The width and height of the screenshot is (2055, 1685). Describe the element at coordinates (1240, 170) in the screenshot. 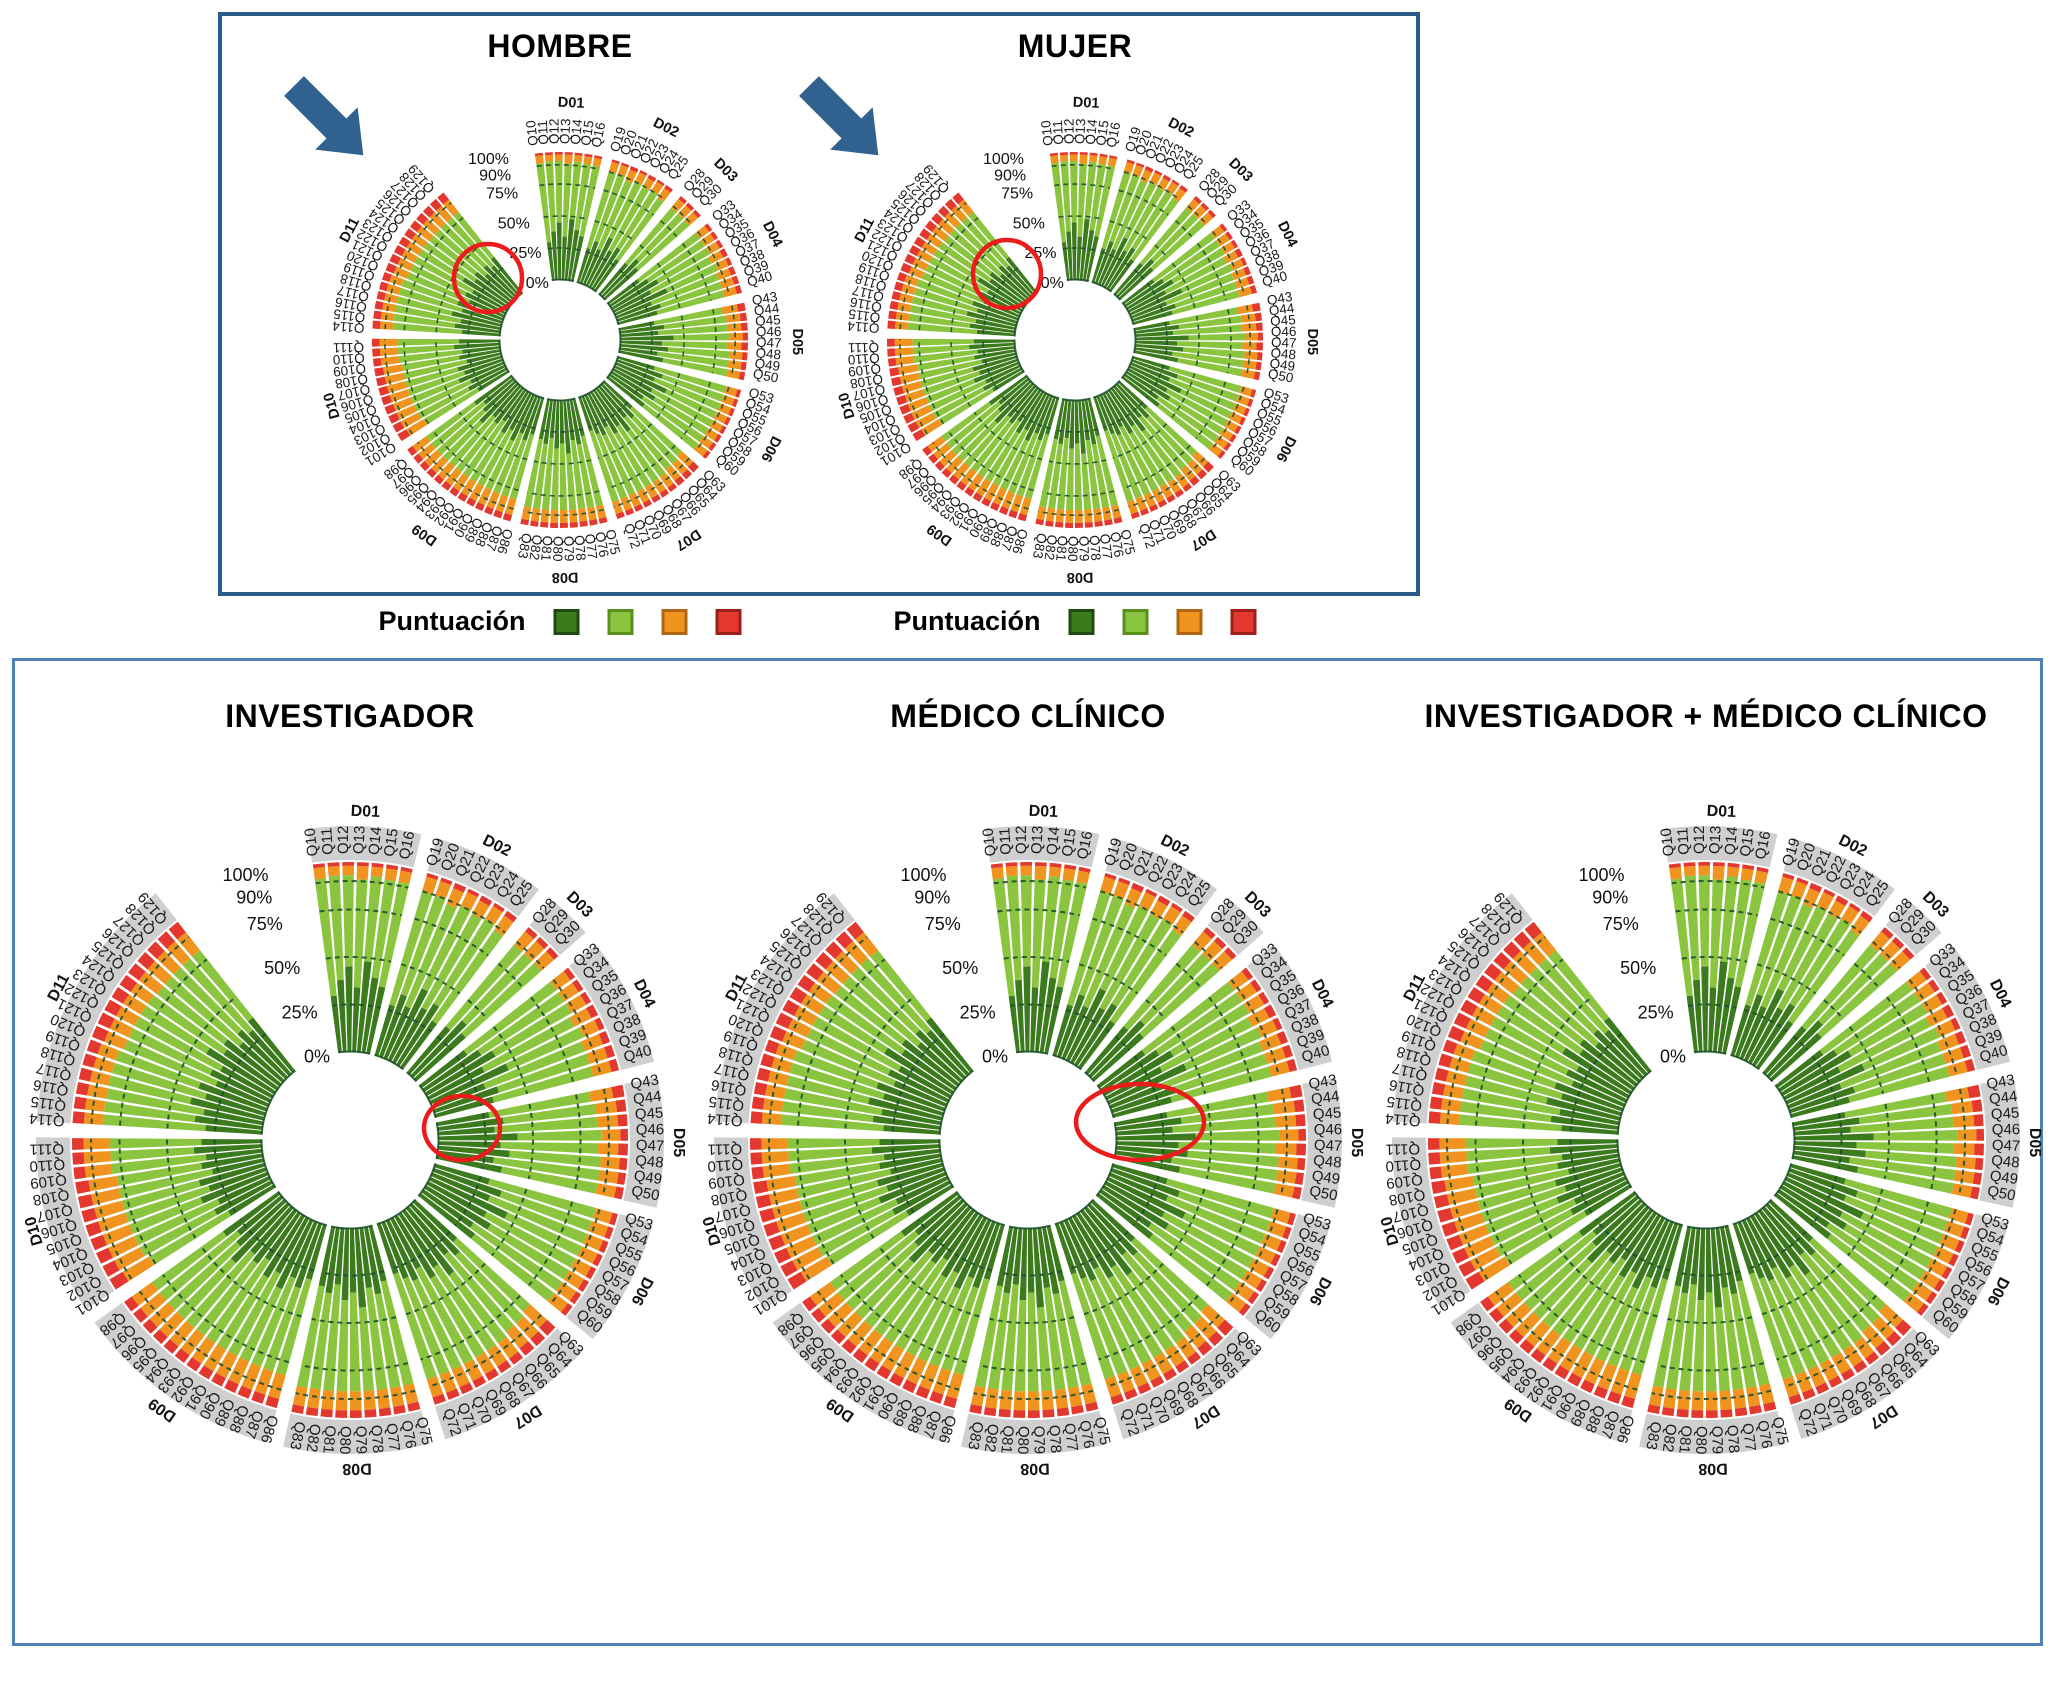

I see `svg-text: D03` at that location.